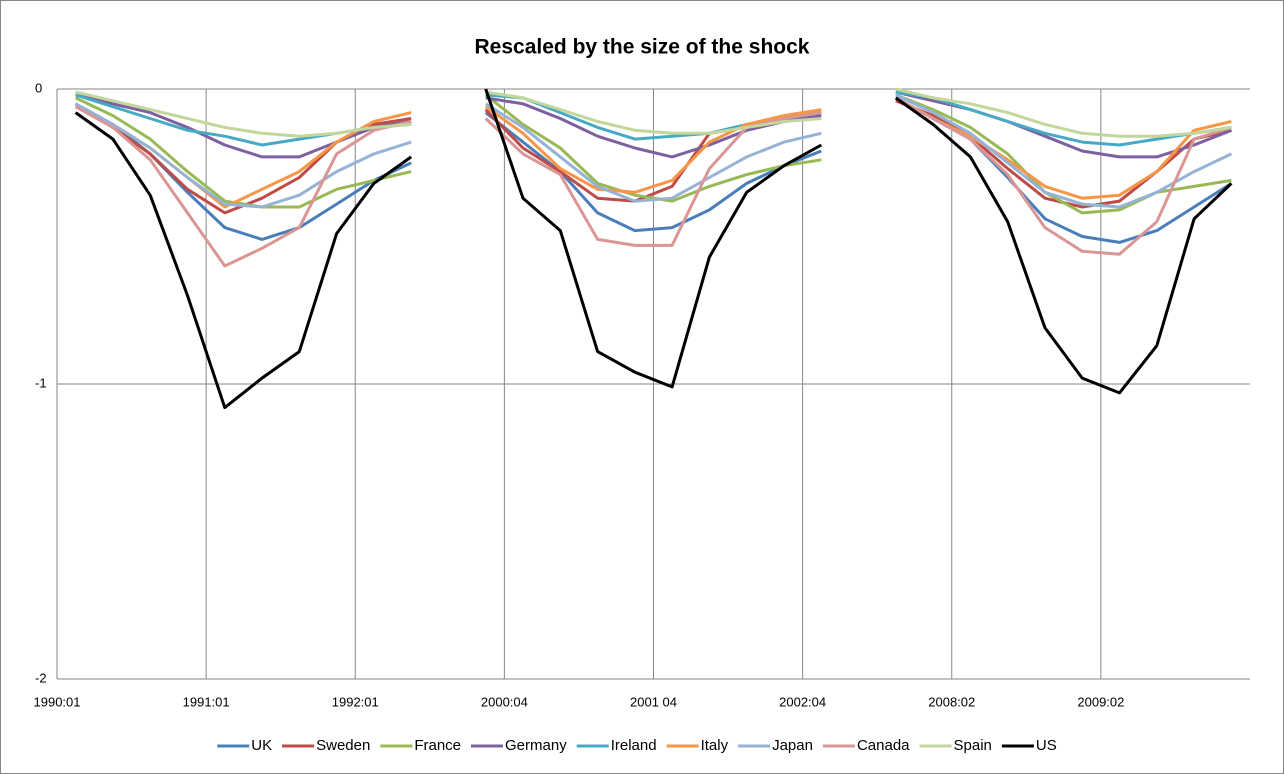 Image resolution: width=1284 pixels, height=774 pixels. Describe the element at coordinates (634, 745) in the screenshot. I see `legend-label: Ireland` at that location.